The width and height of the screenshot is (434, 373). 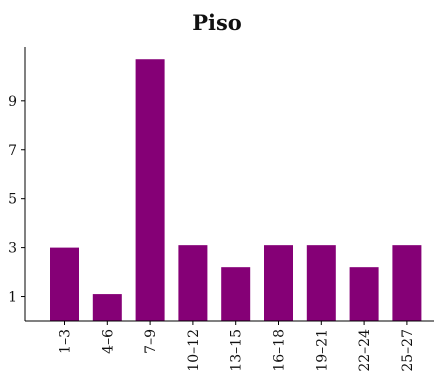 I want to click on x-tick-label: 7–9, so click(x=151, y=341).